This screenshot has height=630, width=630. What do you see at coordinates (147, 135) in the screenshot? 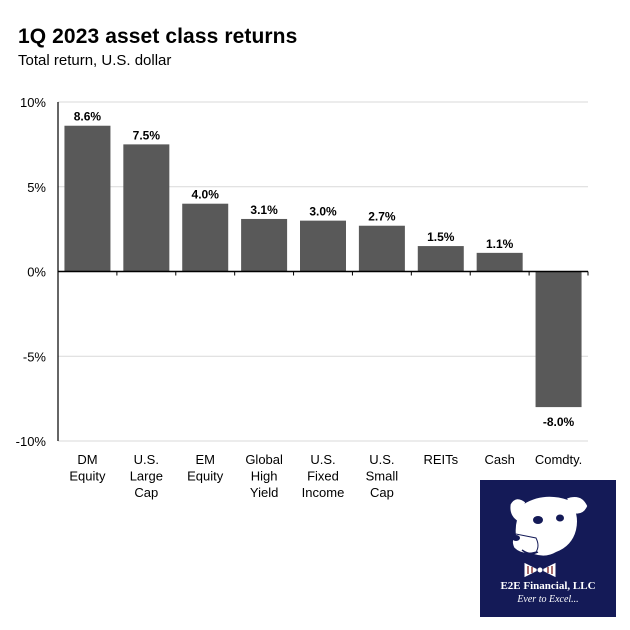
I see `data-label: 7.5%` at bounding box center [147, 135].